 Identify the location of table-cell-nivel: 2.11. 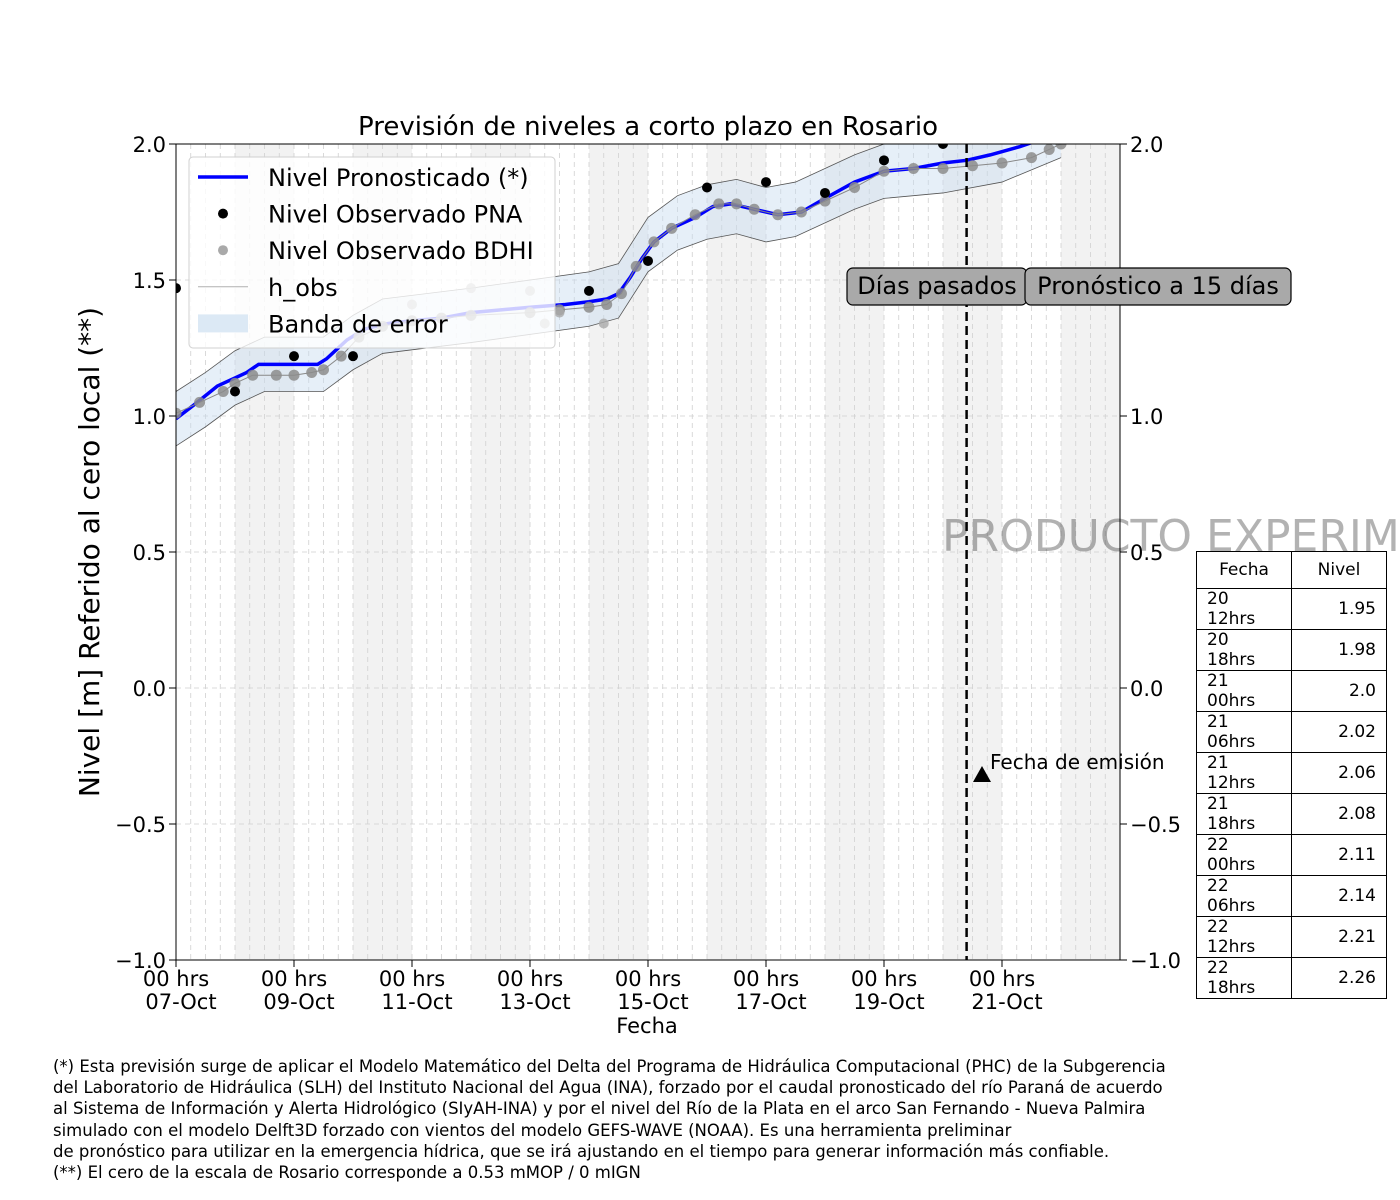
(1339, 854).